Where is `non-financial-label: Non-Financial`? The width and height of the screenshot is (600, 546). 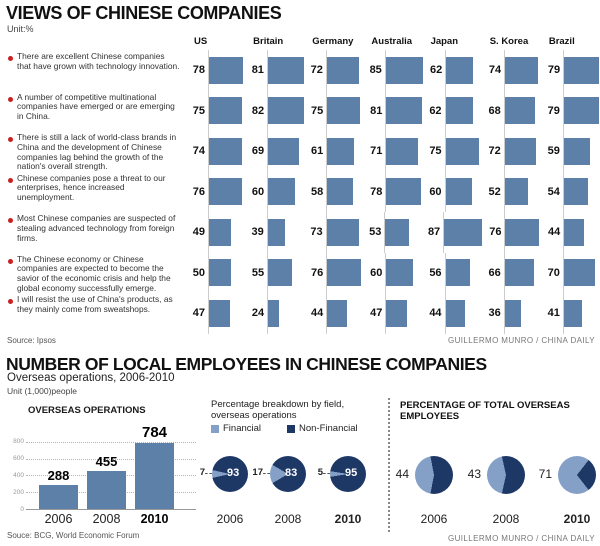 non-financial-label: Non-Financial is located at coordinates (328, 428).